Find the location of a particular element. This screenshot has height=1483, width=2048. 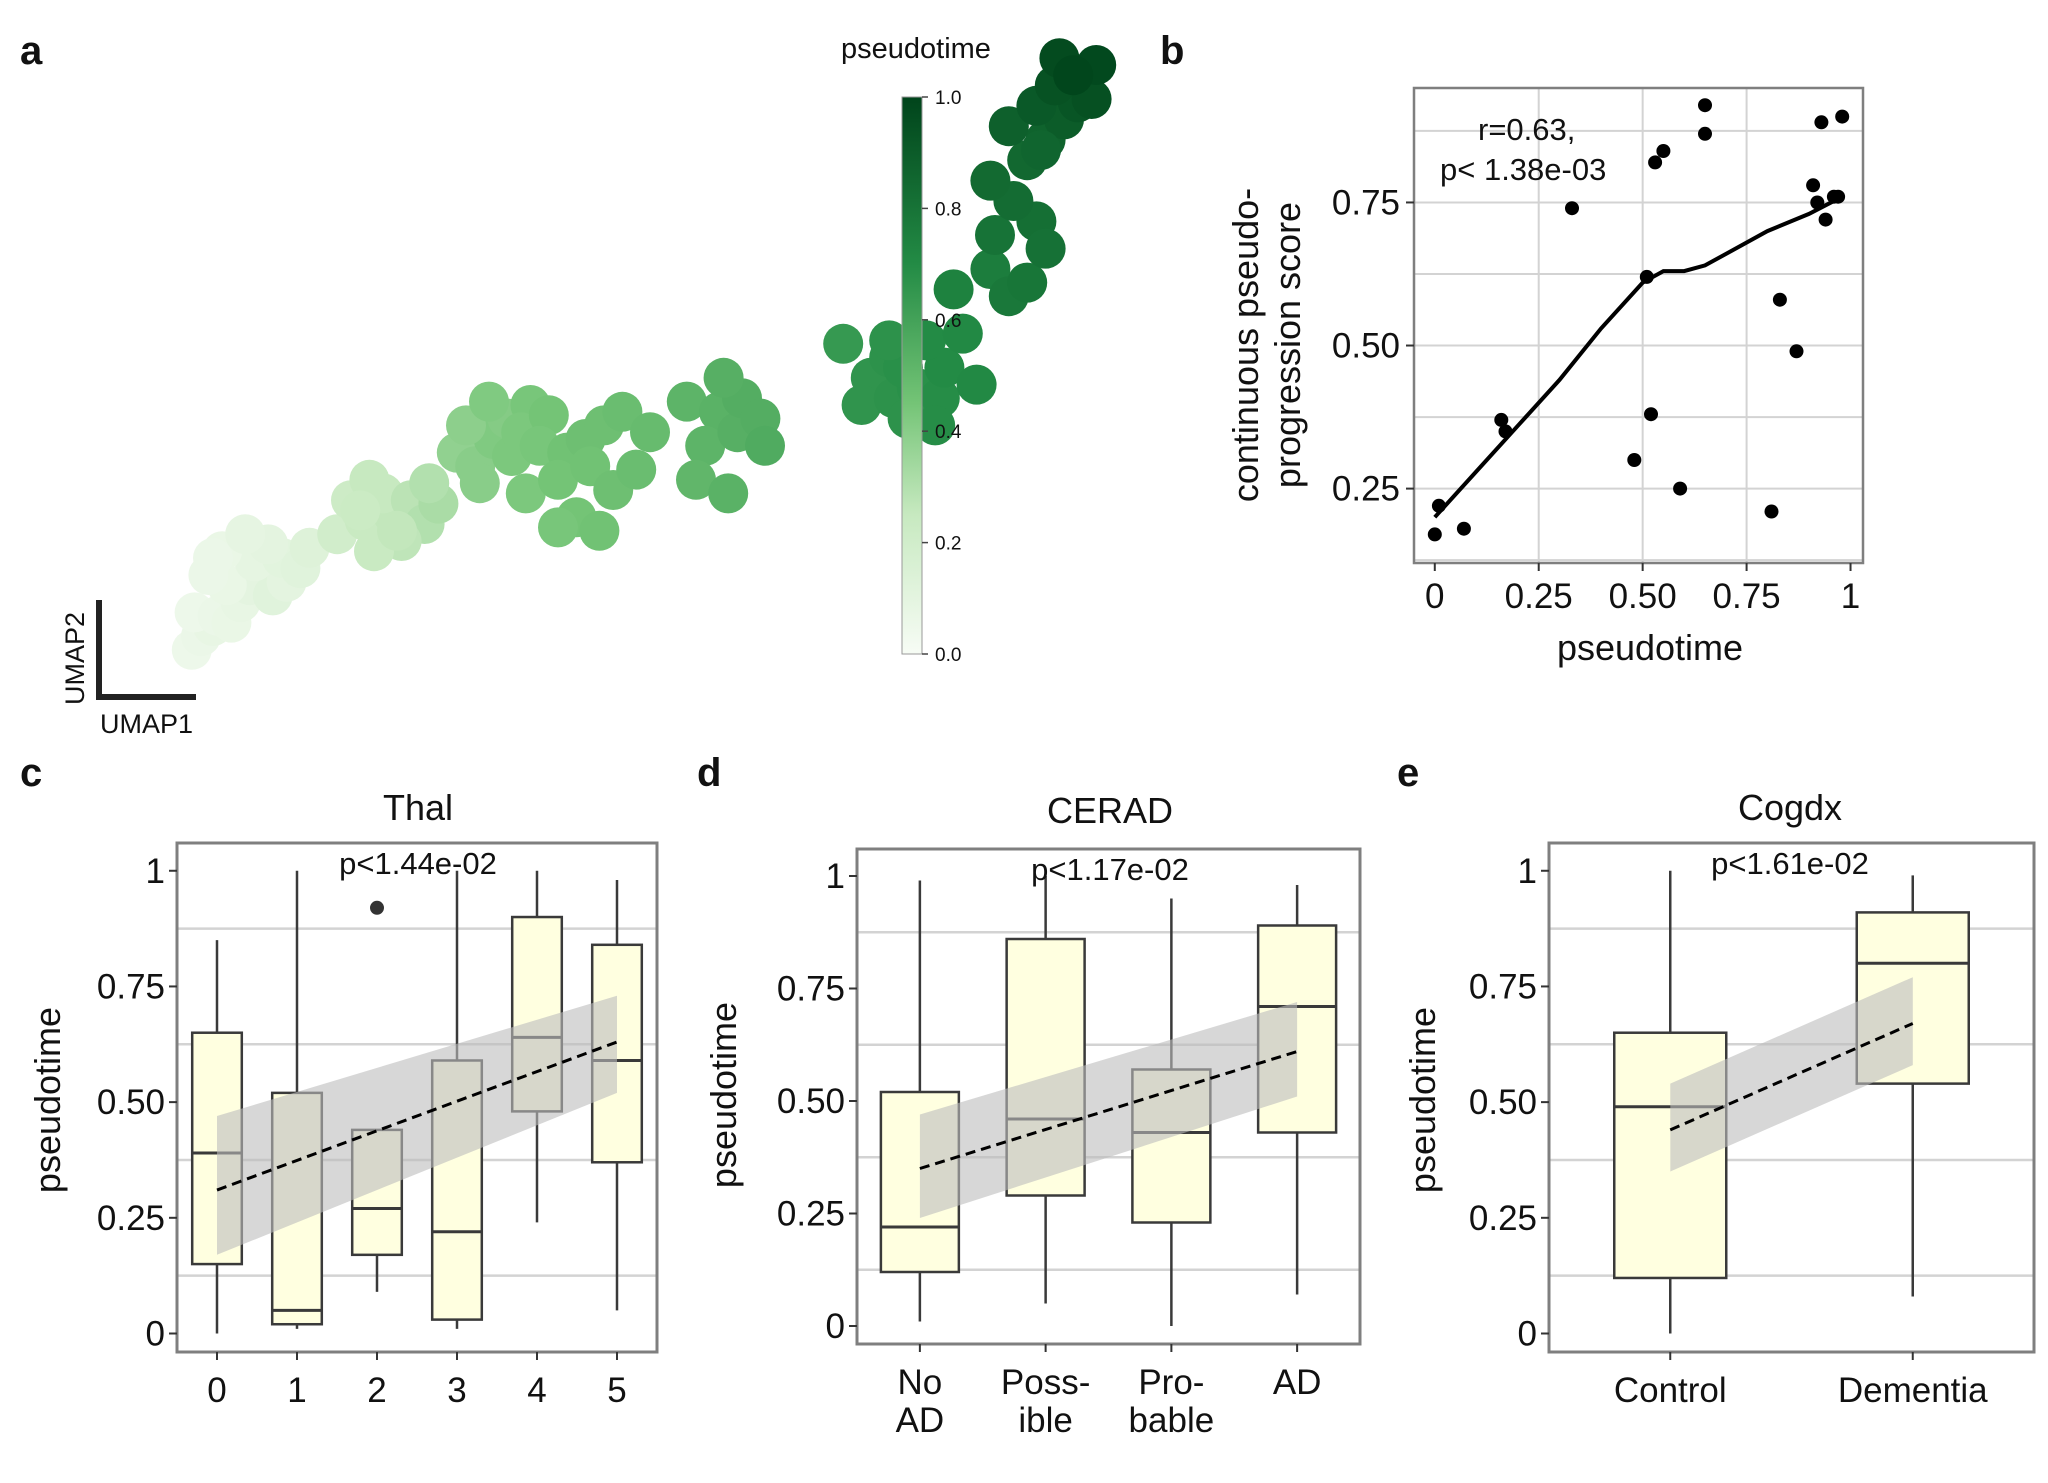

thal-y-tick-label: 0.50 is located at coordinates (131, 1102).